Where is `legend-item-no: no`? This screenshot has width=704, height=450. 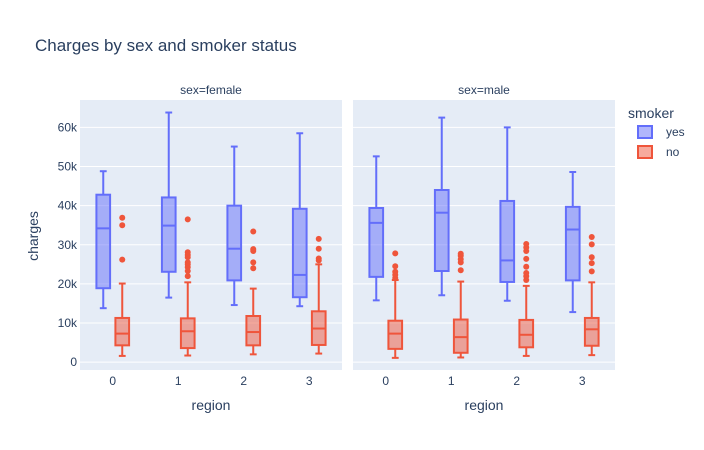 legend-item-no: no is located at coordinates (658, 152).